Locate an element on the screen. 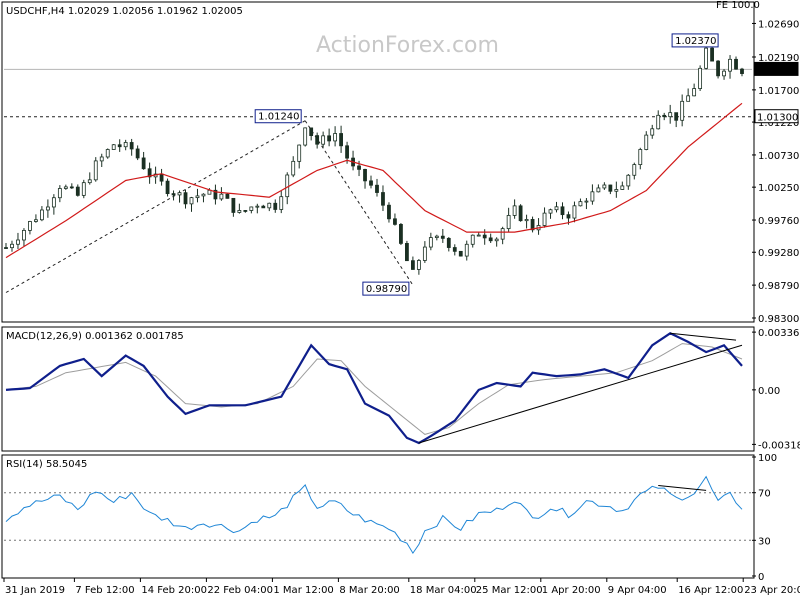 Image resolution: width=800 pixels, height=600 pixels. price-annotation-label: 1.01240 is located at coordinates (278, 117).